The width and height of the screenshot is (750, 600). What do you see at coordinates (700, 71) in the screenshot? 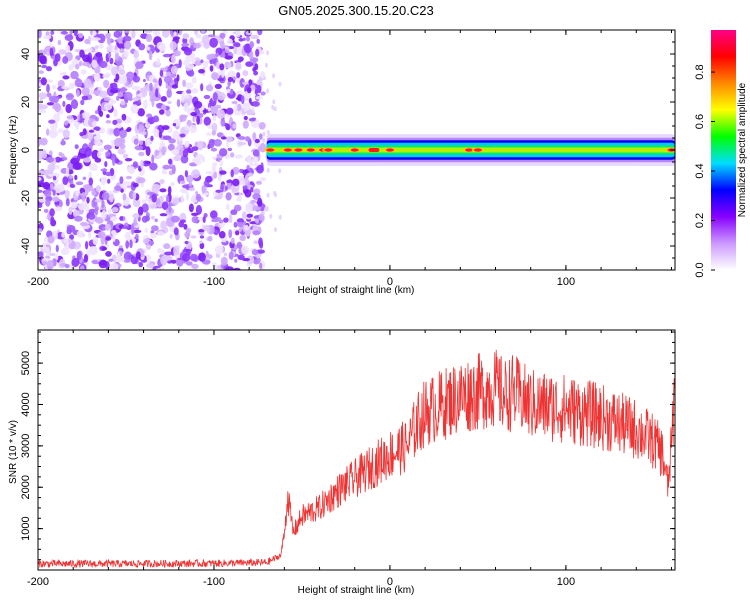
I see `colorbar-tick-label: 0.8` at bounding box center [700, 71].